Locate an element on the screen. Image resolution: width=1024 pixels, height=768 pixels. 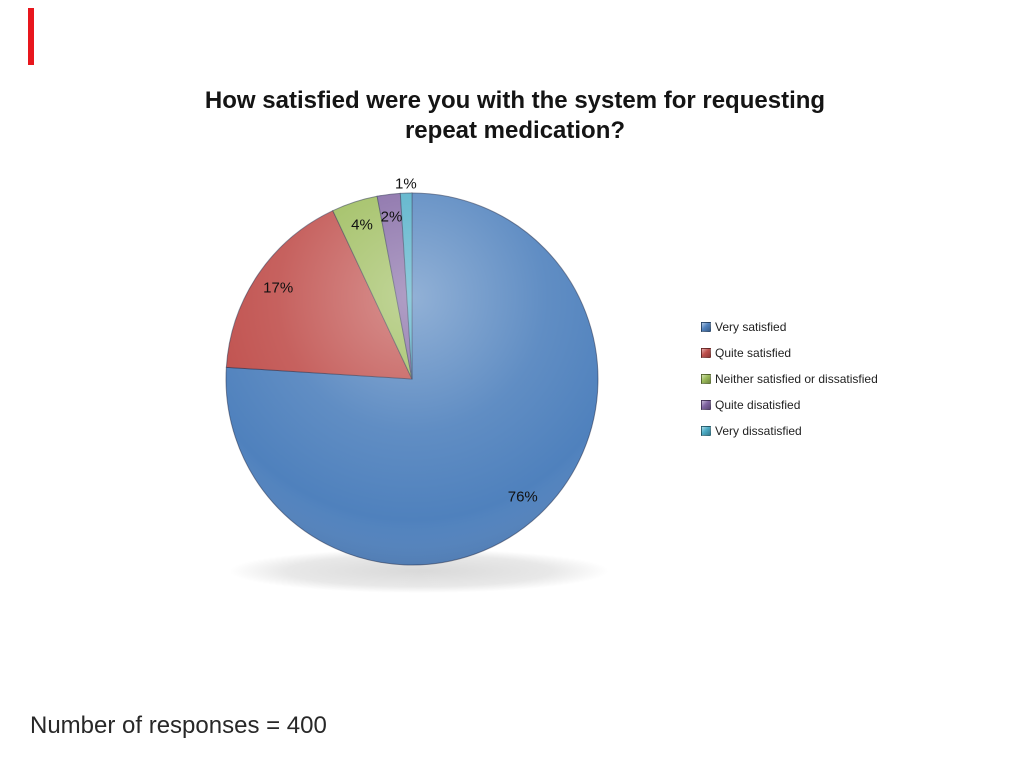
legend-label: Neither satisfied or dissatisfied is located at coordinates (796, 379).